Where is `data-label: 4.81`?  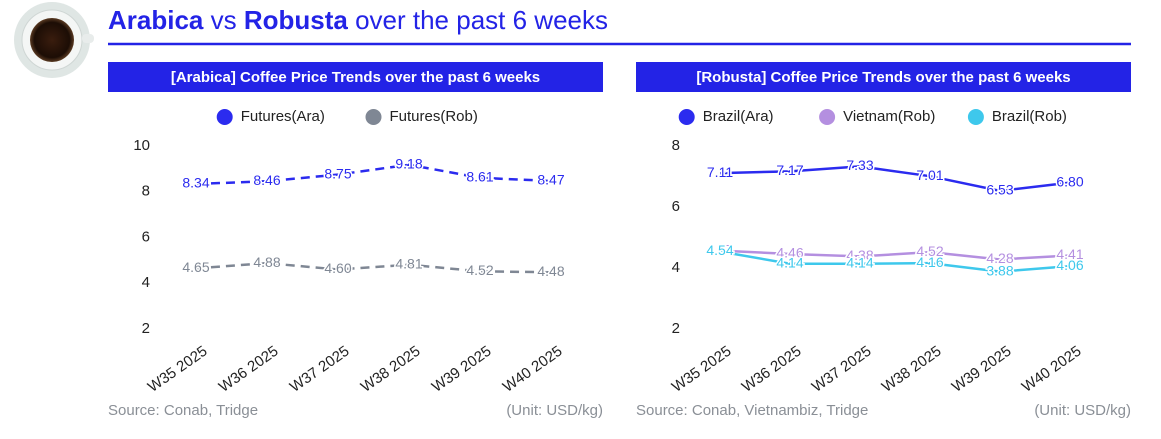
data-label: 4.81 is located at coordinates (408, 263).